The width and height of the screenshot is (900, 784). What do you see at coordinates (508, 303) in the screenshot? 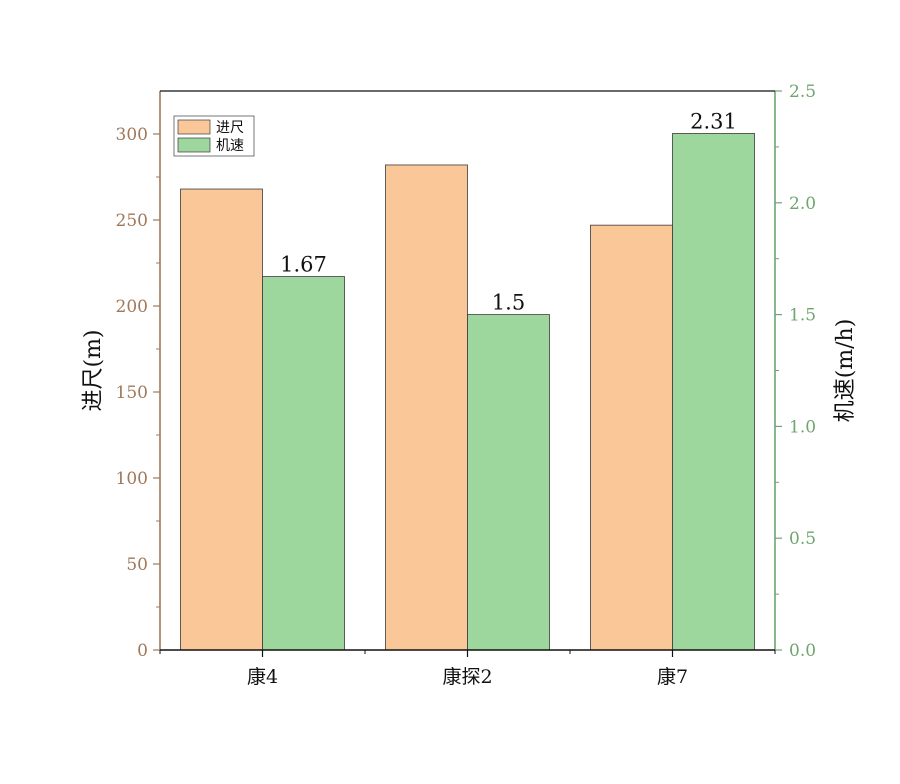
I see `data-label-1: 1.5` at bounding box center [508, 303].